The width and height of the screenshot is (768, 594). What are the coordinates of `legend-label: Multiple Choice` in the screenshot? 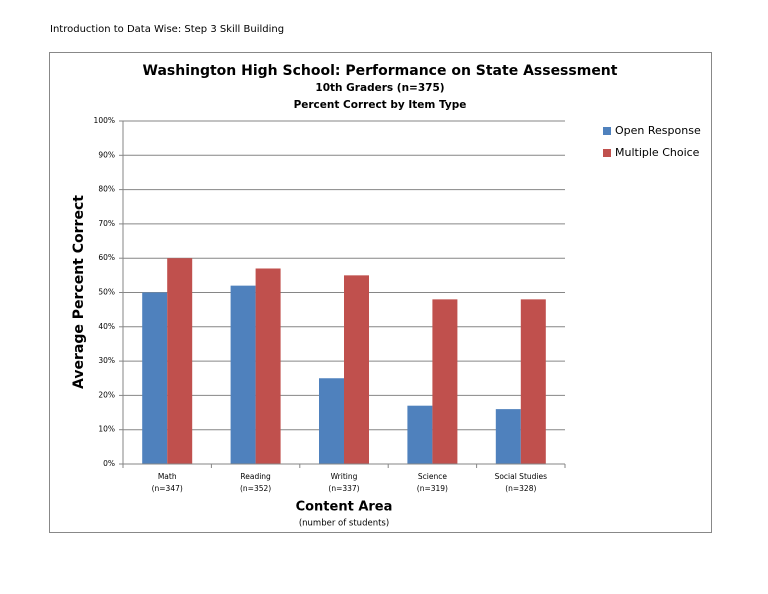 It's located at (657, 152).